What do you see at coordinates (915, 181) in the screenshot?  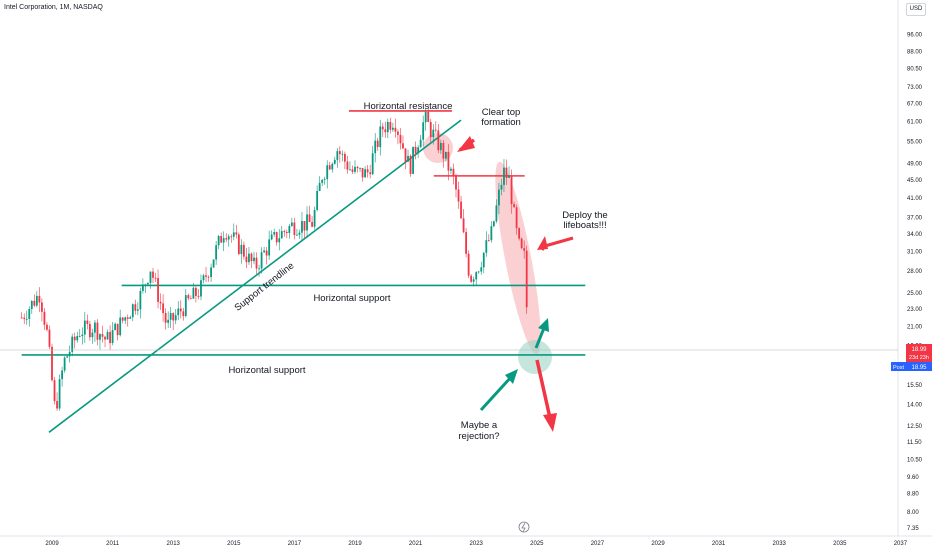 I see `price-tick-label: 45.00` at bounding box center [915, 181].